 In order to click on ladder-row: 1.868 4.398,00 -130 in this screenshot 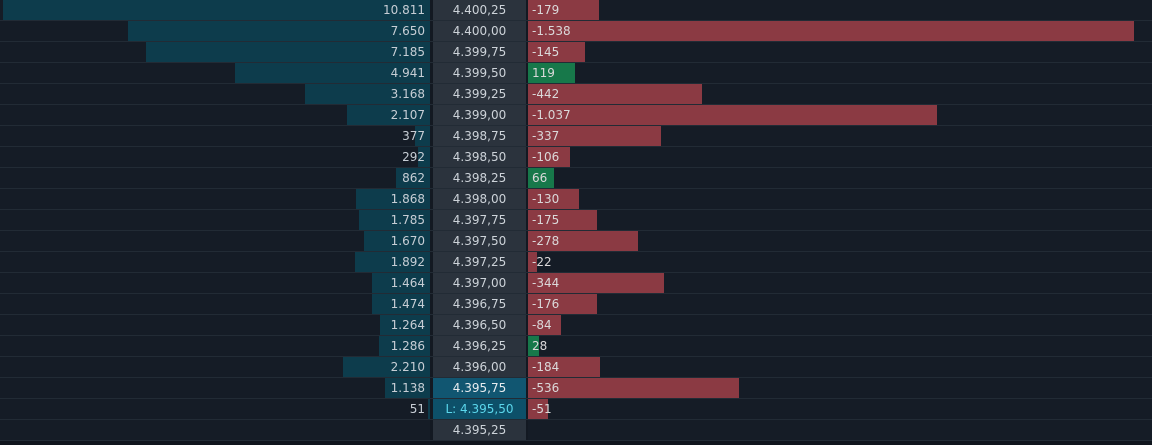, I will do `click(576, 199)`.